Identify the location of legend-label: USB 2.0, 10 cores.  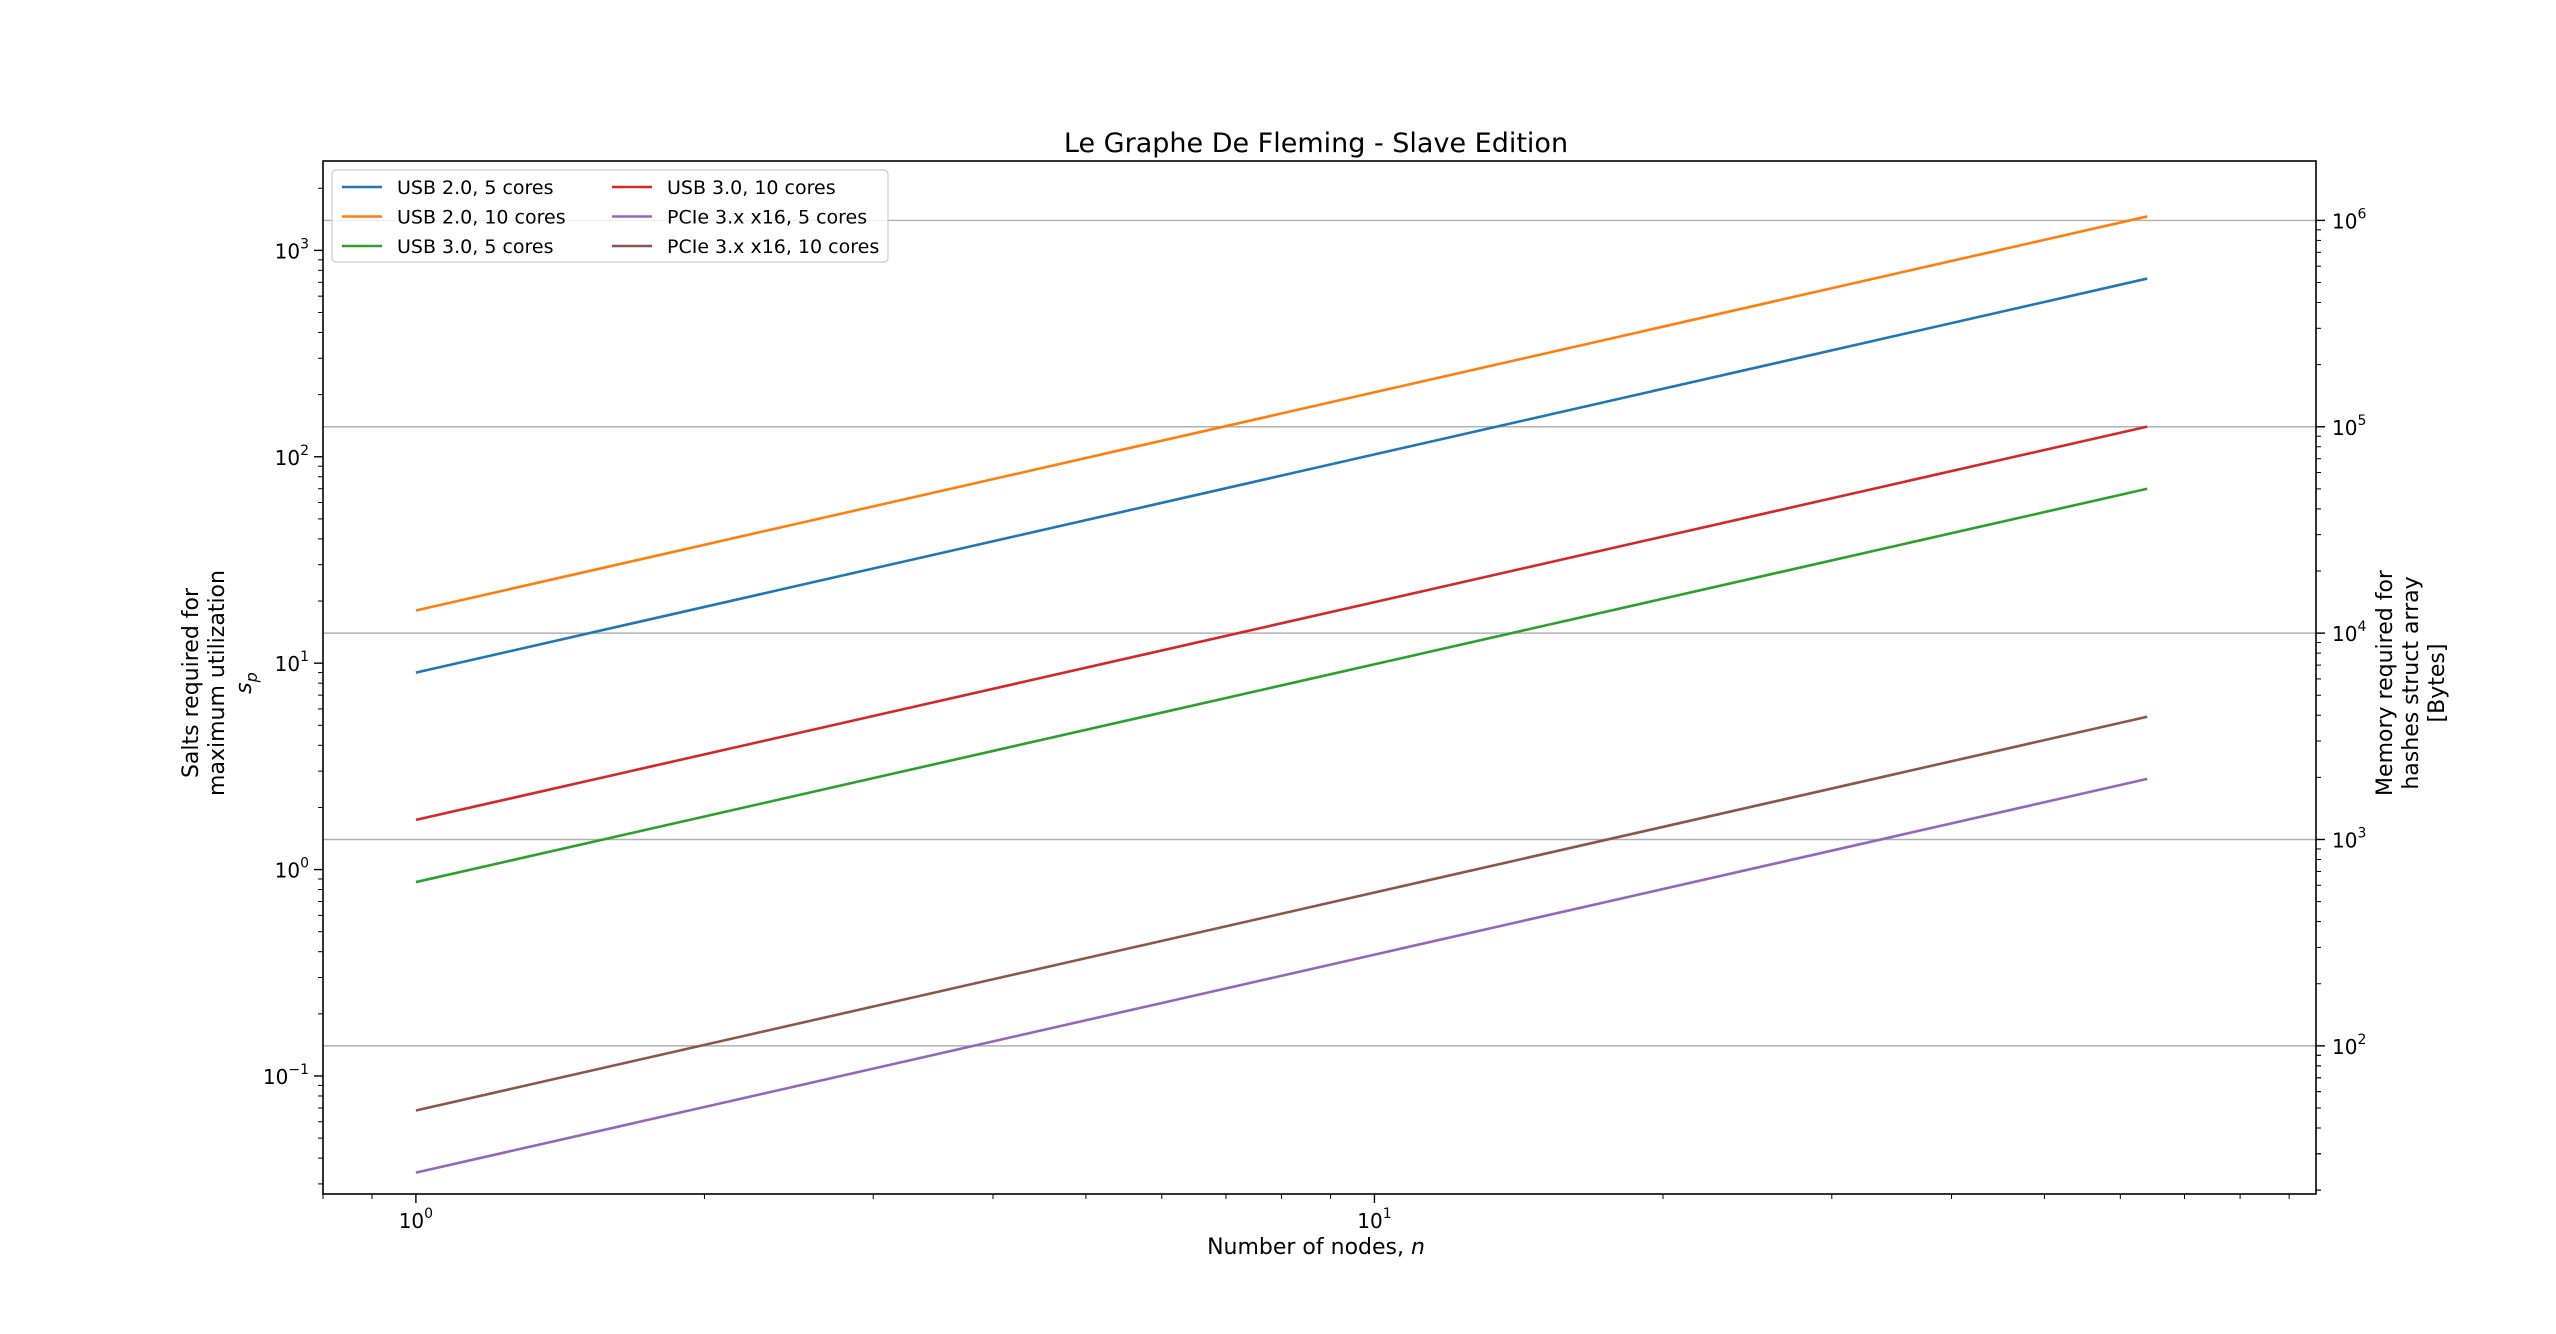
(481, 218).